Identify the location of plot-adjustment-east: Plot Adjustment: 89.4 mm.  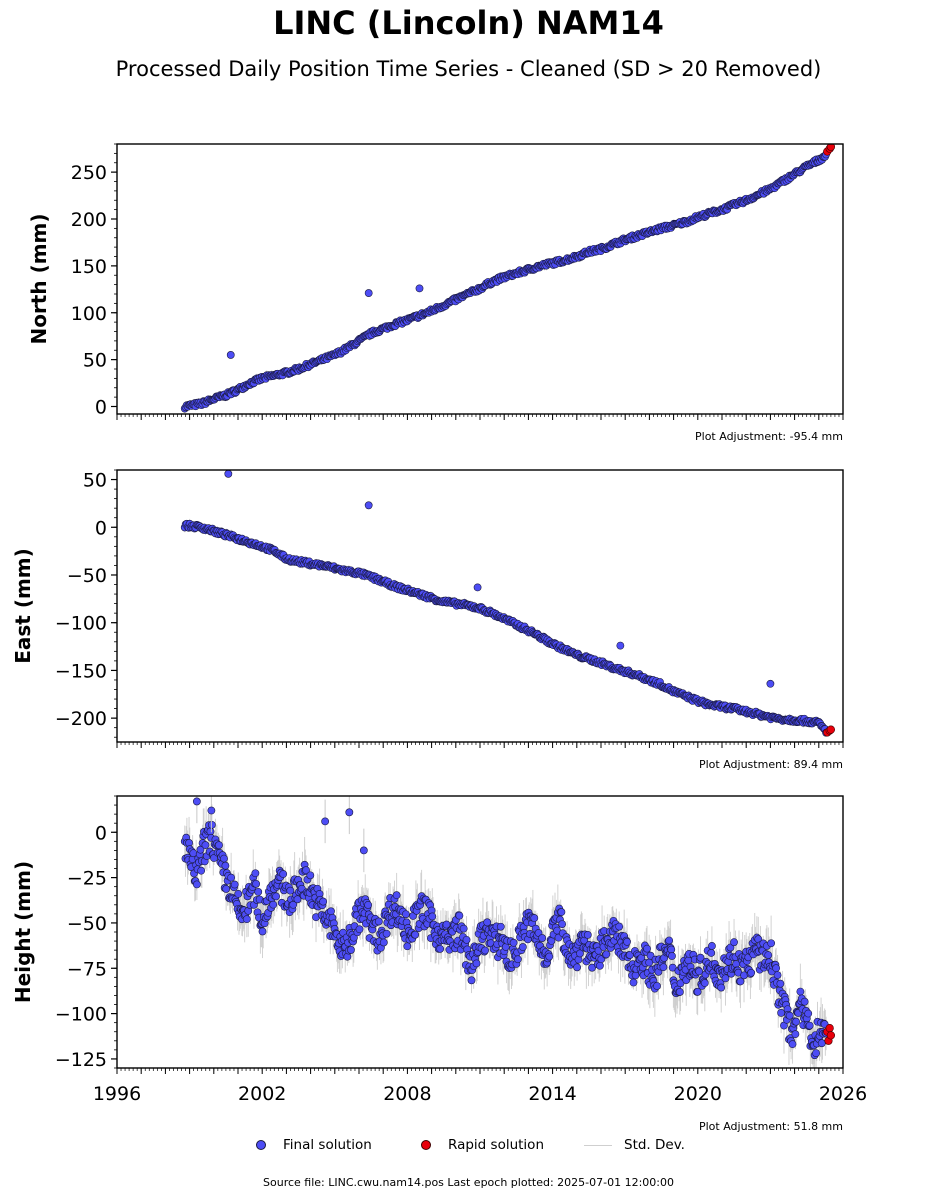
(771, 764).